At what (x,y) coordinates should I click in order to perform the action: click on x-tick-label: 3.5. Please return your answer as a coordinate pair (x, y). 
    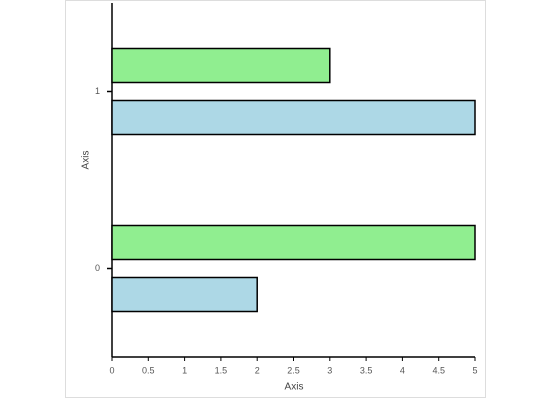
    Looking at the image, I should click on (366, 370).